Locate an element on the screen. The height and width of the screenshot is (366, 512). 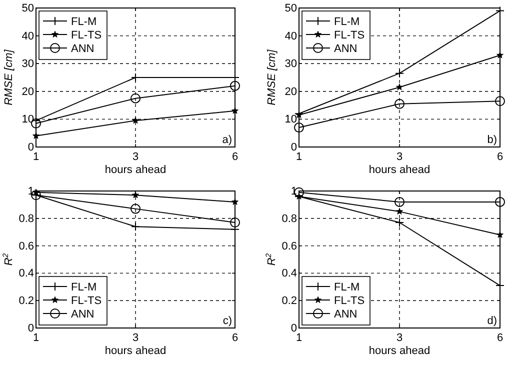
annotation: c) is located at coordinates (227, 321).